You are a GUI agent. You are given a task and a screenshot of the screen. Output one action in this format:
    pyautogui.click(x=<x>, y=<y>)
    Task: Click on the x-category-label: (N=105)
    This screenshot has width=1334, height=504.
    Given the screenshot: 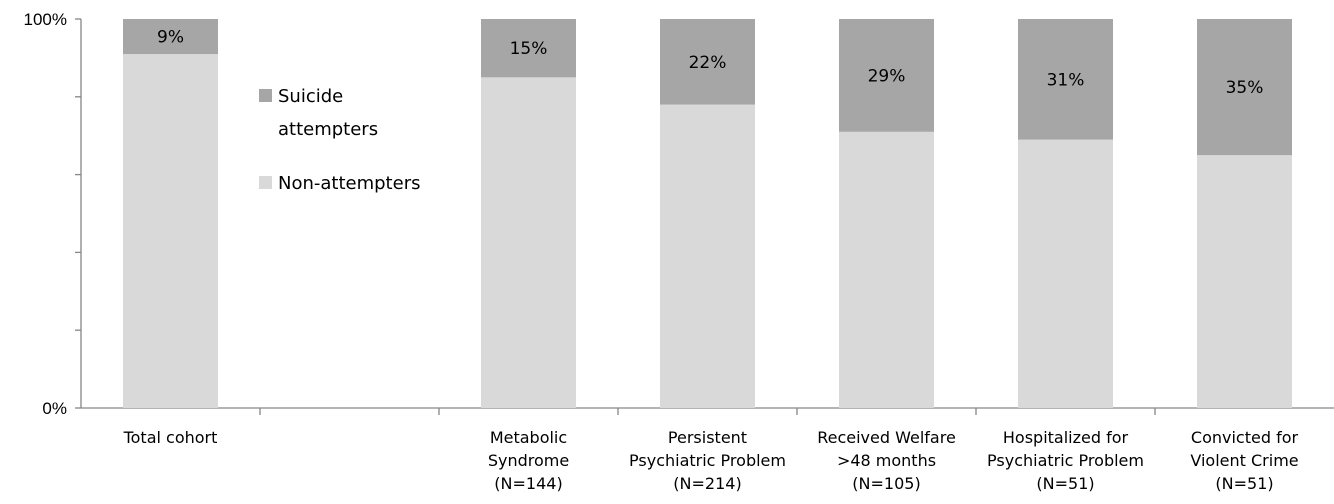 What is the action you would take?
    pyautogui.click(x=886, y=483)
    